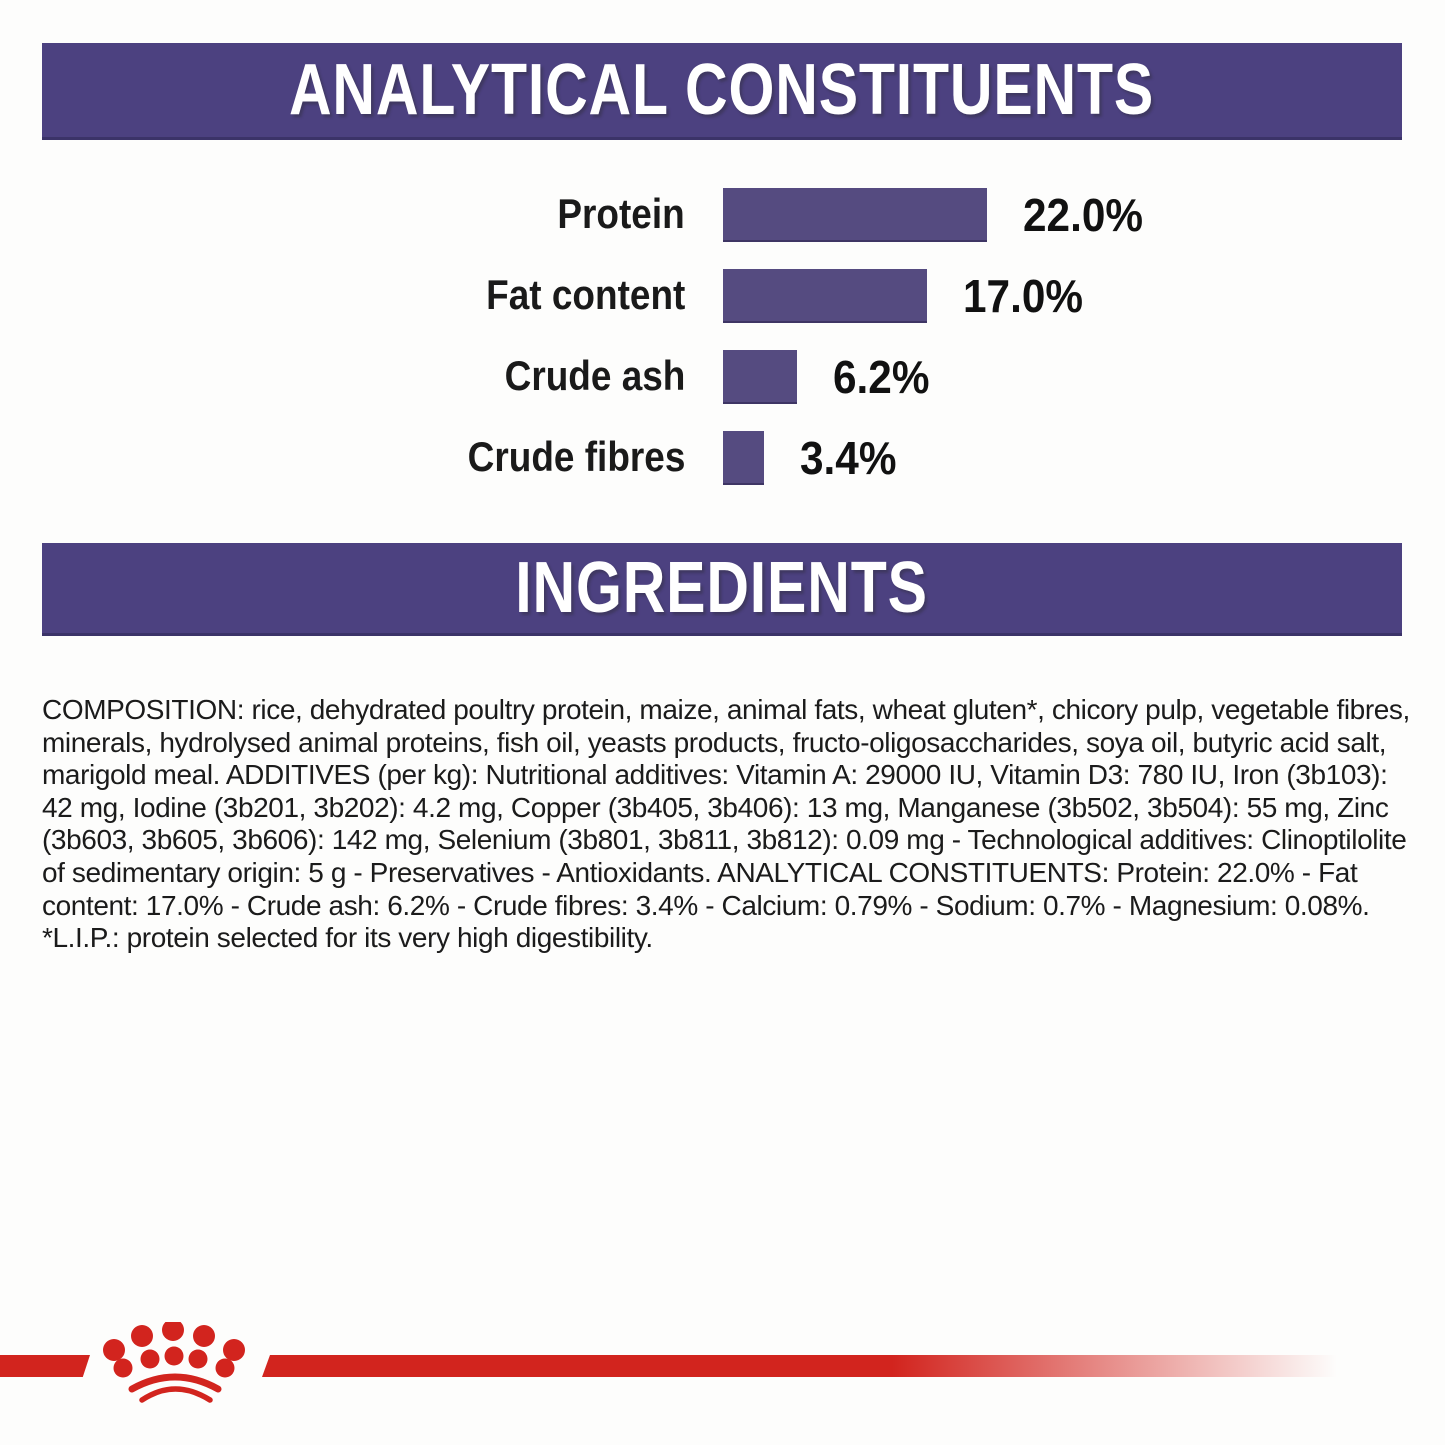  Describe the element at coordinates (585, 294) in the screenshot. I see `chart-category-label: Fat content` at that location.